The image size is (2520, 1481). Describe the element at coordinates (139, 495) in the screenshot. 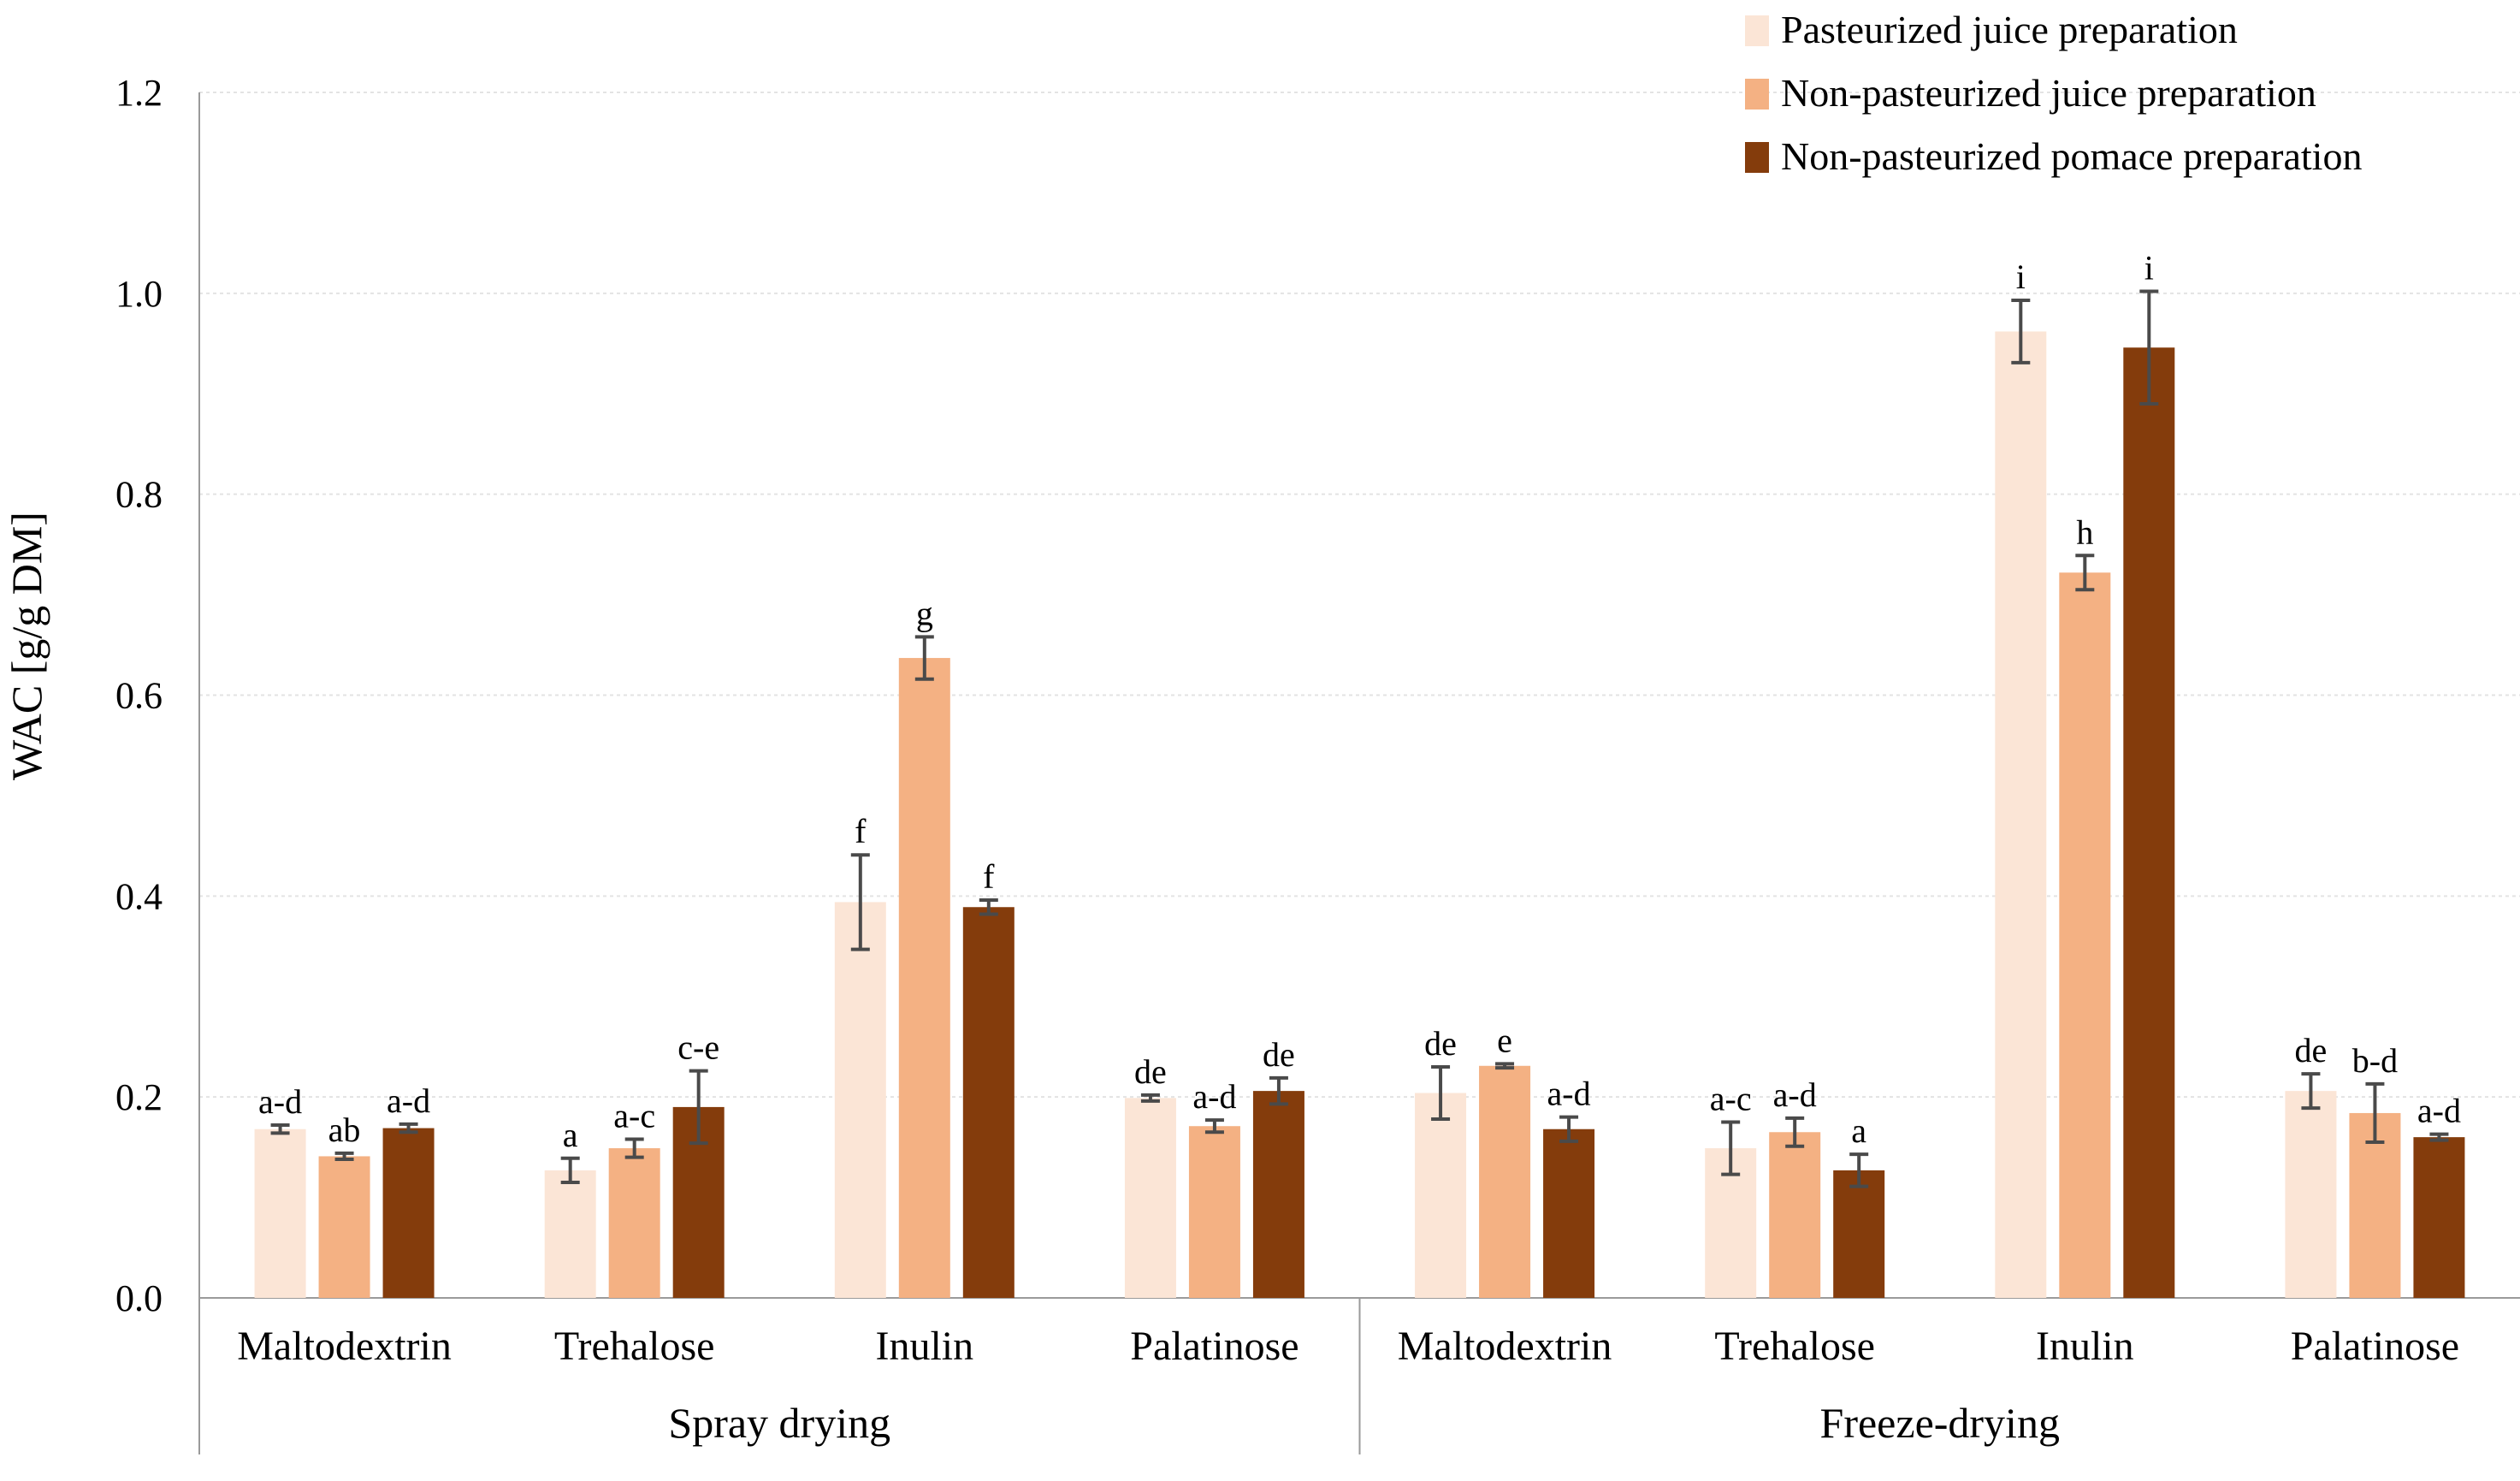

I see `y-tick-label: 0.8` at that location.